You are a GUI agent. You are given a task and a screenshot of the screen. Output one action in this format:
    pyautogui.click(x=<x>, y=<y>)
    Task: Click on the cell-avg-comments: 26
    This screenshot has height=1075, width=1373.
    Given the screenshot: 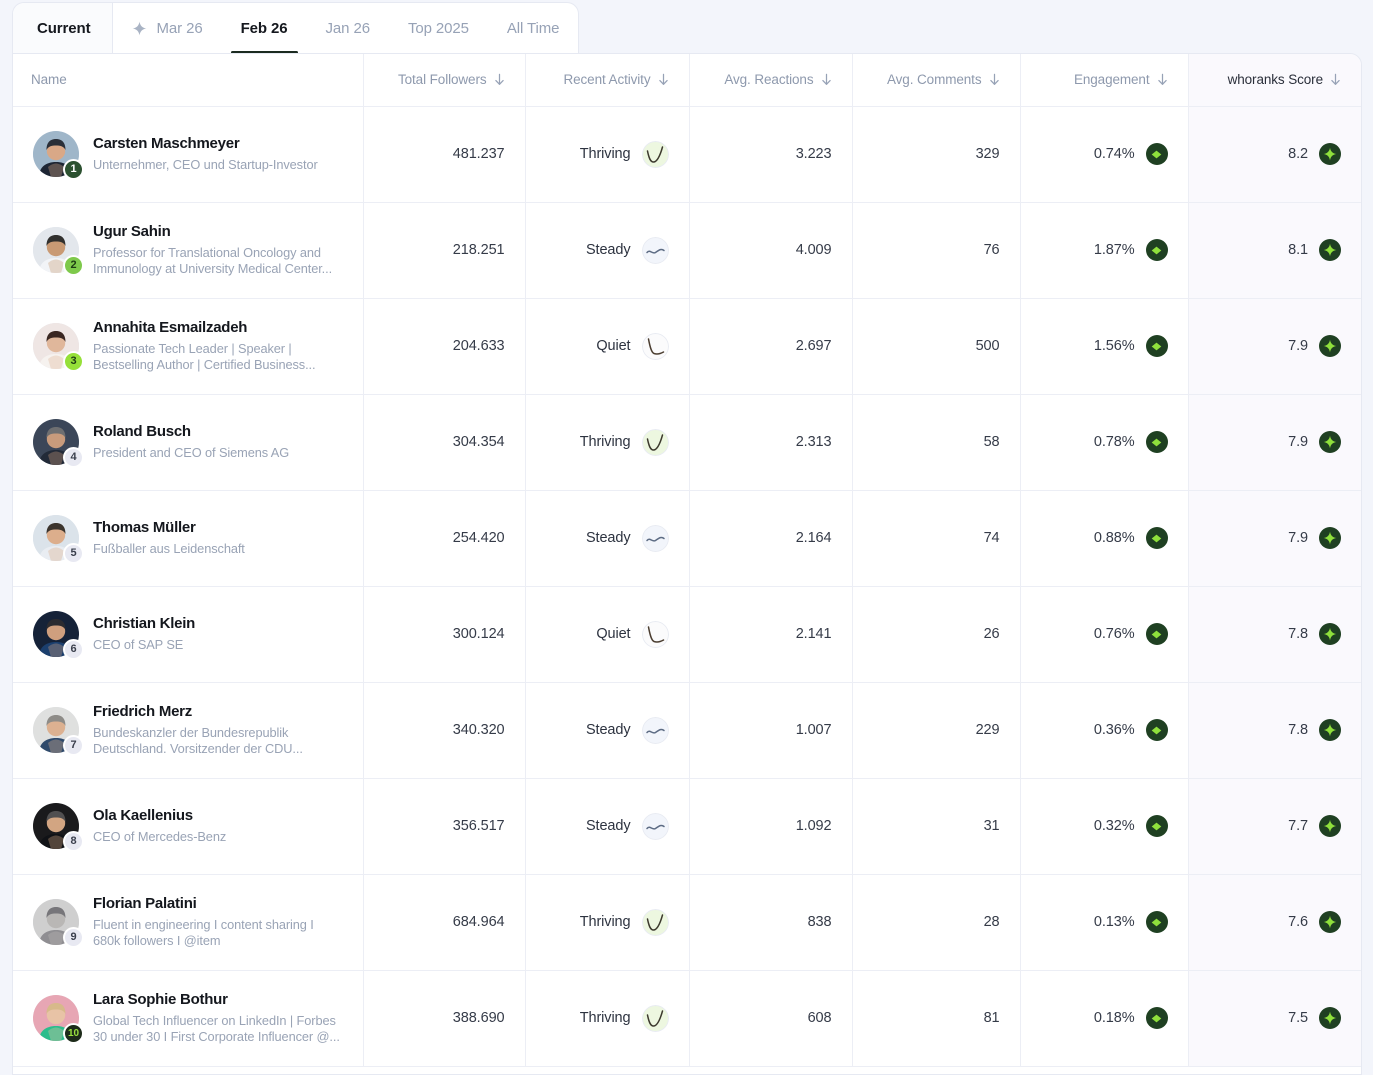 What is the action you would take?
    pyautogui.click(x=936, y=634)
    